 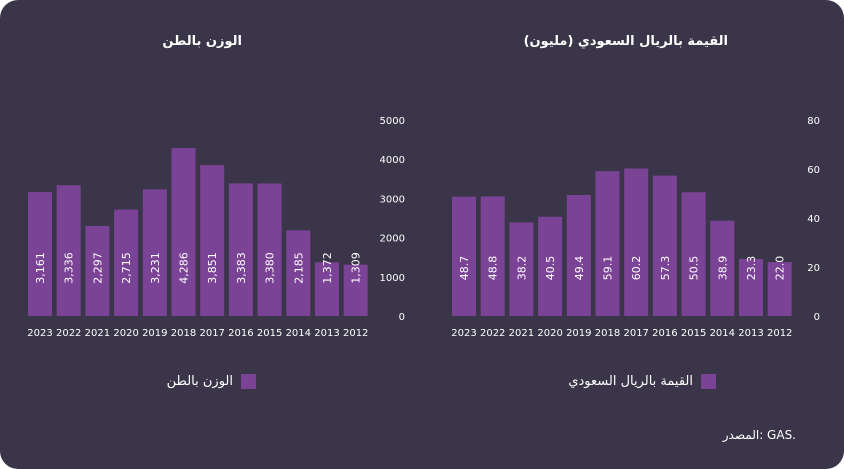 I want to click on value-category-label: 2021, so click(x=521, y=333).